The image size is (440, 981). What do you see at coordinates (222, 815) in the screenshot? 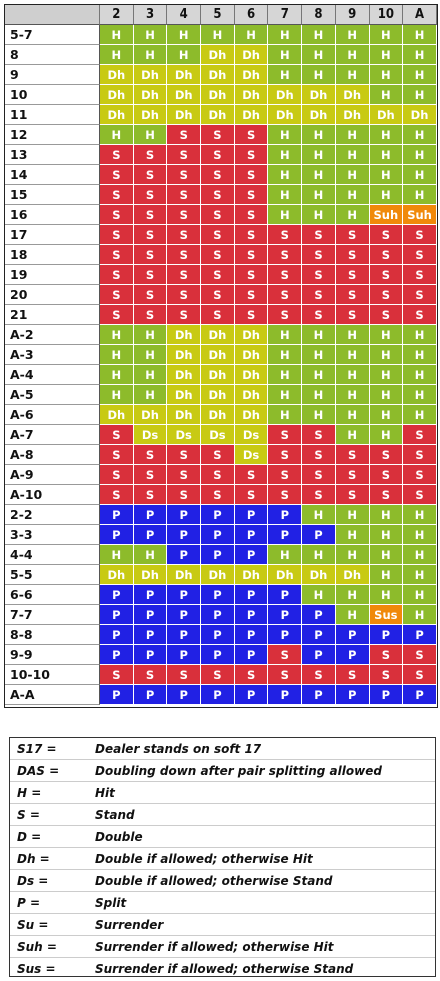
I see `legend-row: S = Stand` at bounding box center [222, 815].